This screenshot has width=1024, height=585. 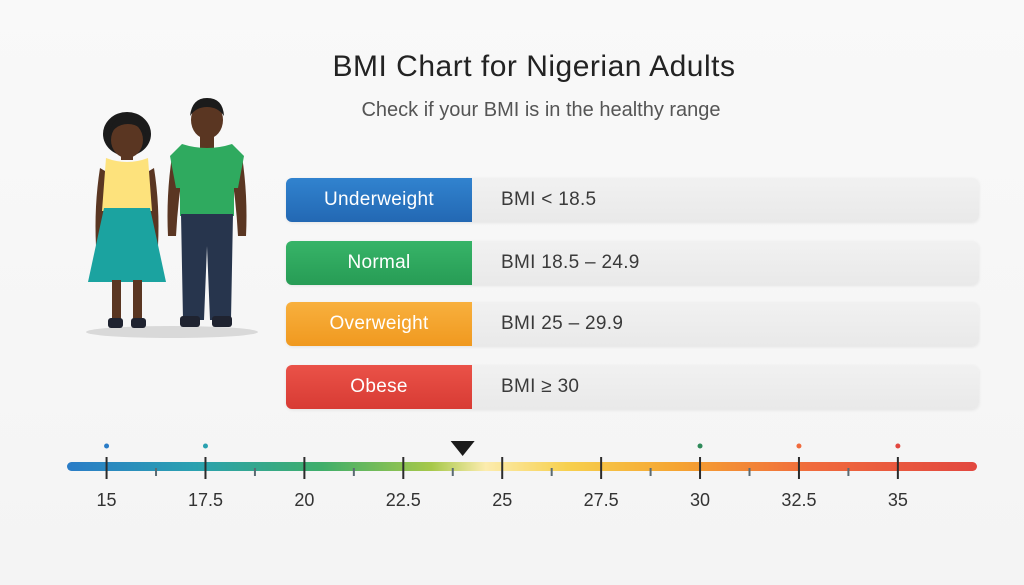 What do you see at coordinates (632, 324) in the screenshot?
I see `category-row-overweight: Overweight BMI 25 – 29.9` at bounding box center [632, 324].